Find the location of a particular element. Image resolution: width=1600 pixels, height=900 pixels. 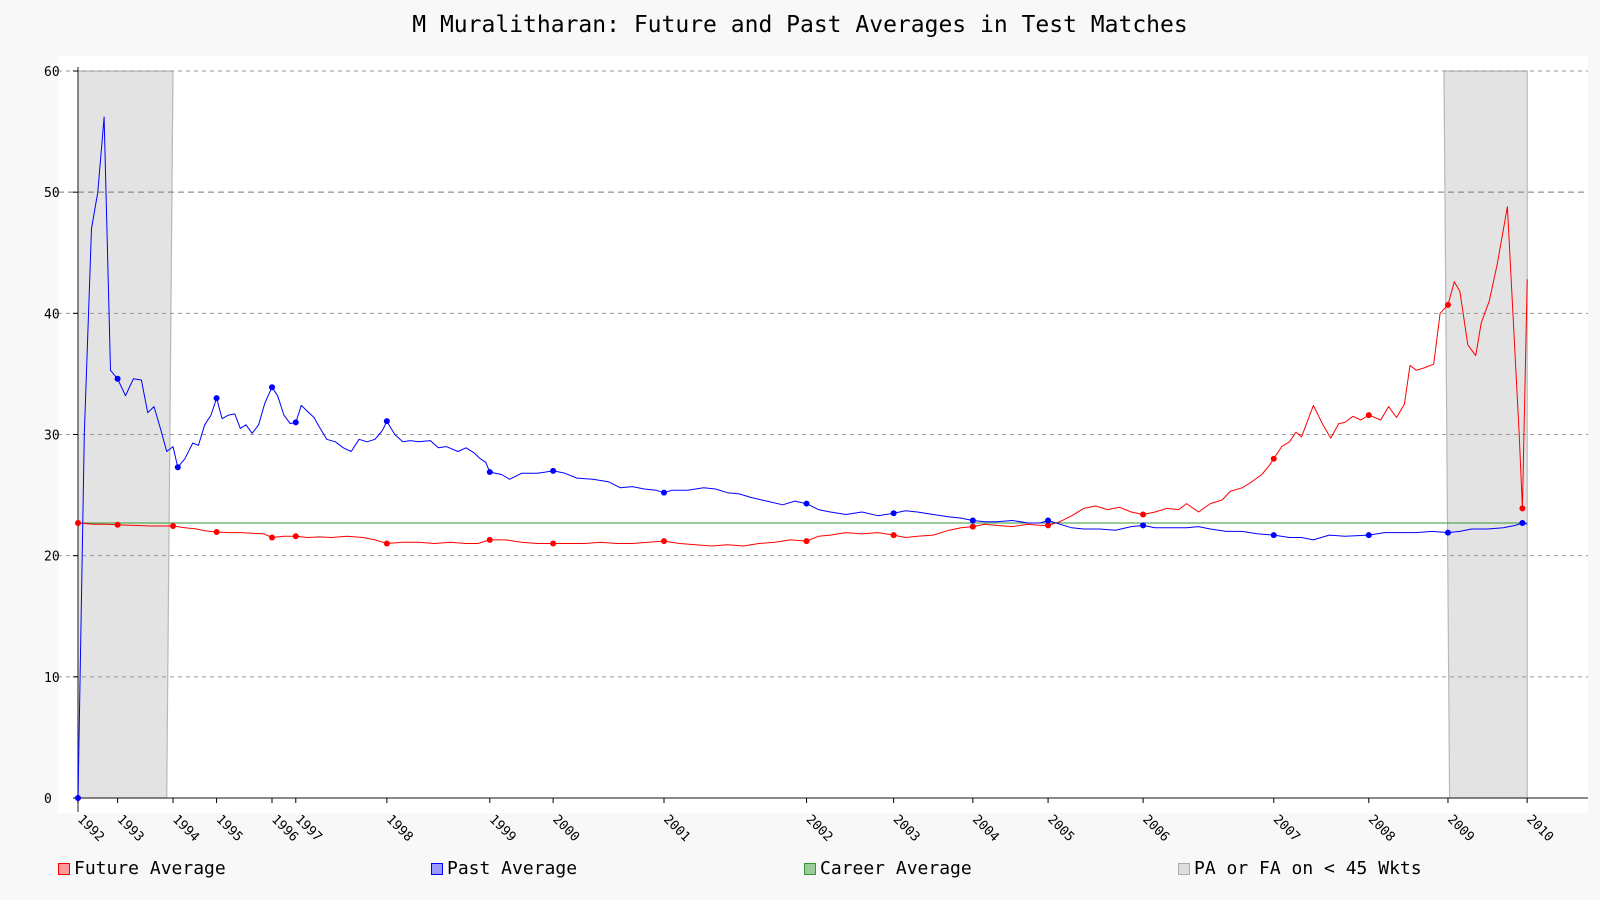

x-tick-label-14: 2006 is located at coordinates (1155, 828).